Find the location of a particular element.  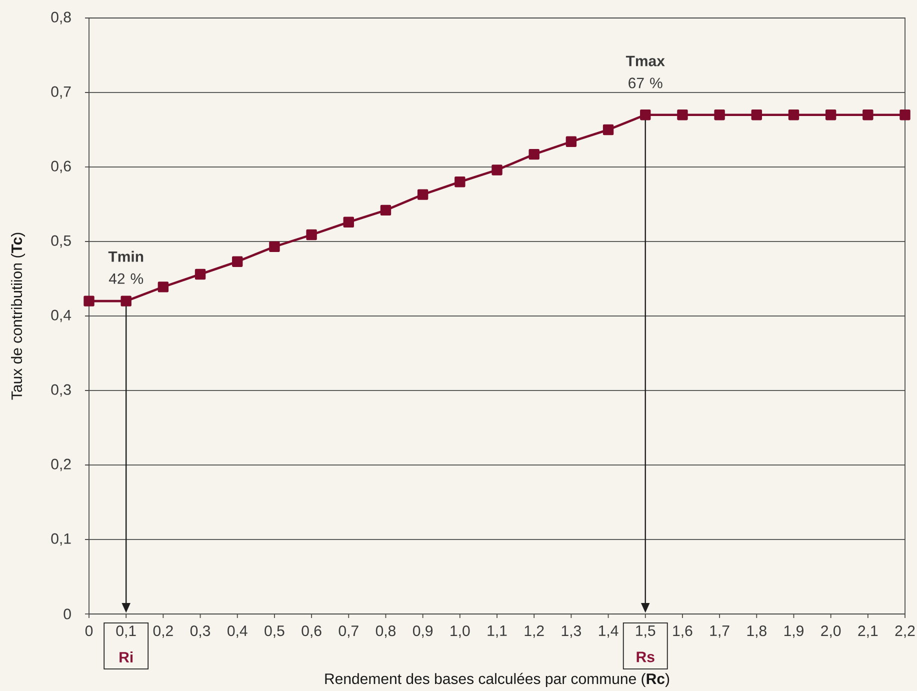

x-tick-label: 0,7 is located at coordinates (348, 632).